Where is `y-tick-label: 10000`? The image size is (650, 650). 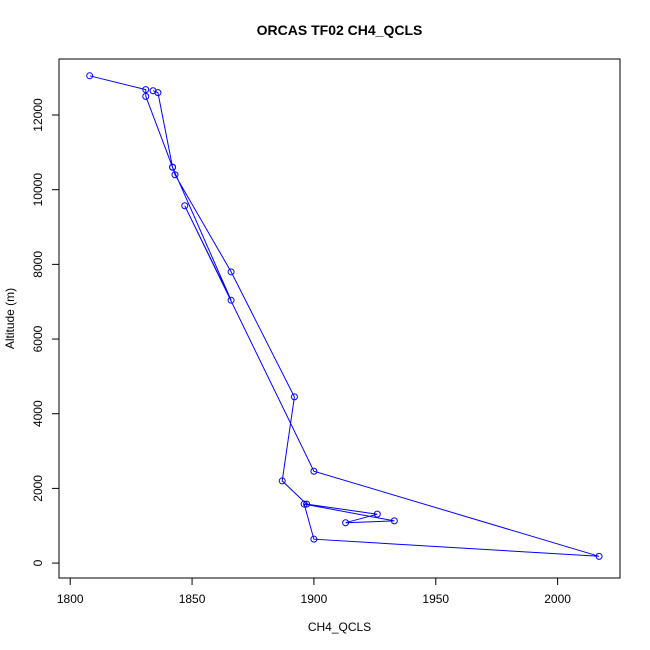 y-tick-label: 10000 is located at coordinates (38, 190).